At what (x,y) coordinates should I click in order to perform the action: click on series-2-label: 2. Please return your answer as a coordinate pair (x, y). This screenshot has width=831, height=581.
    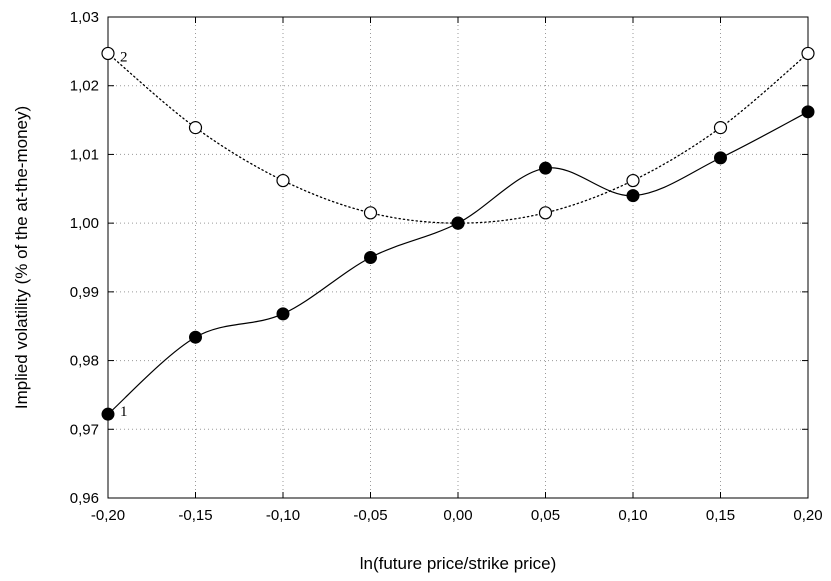
    Looking at the image, I should click on (124, 57).